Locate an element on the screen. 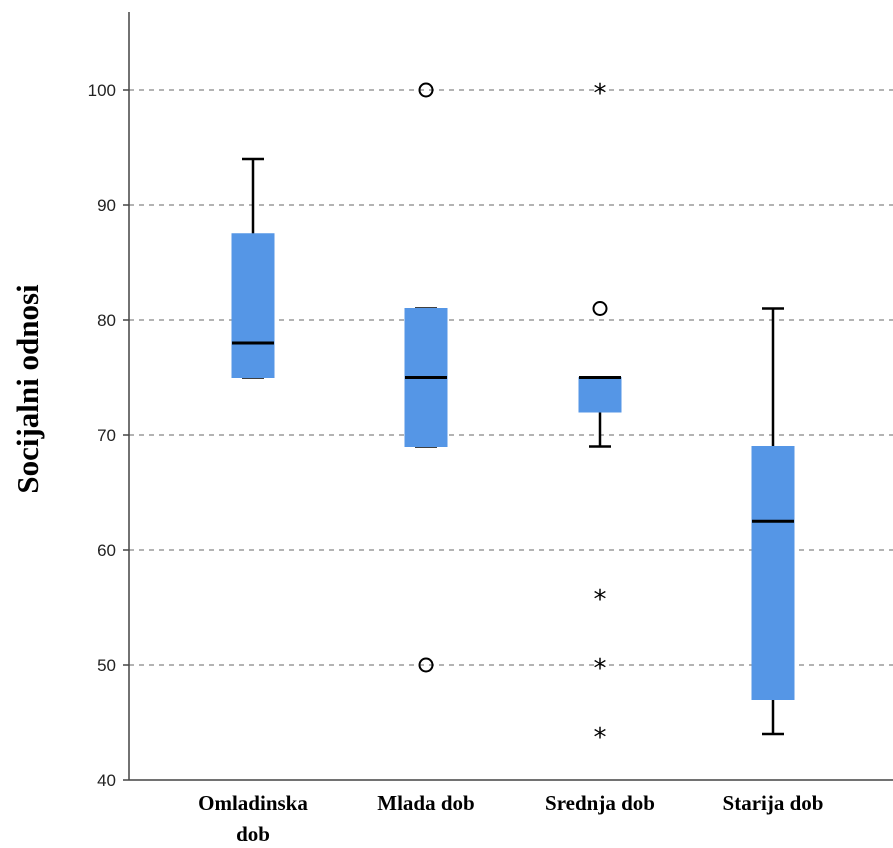  y-tick-label: 50 is located at coordinates (106, 665).